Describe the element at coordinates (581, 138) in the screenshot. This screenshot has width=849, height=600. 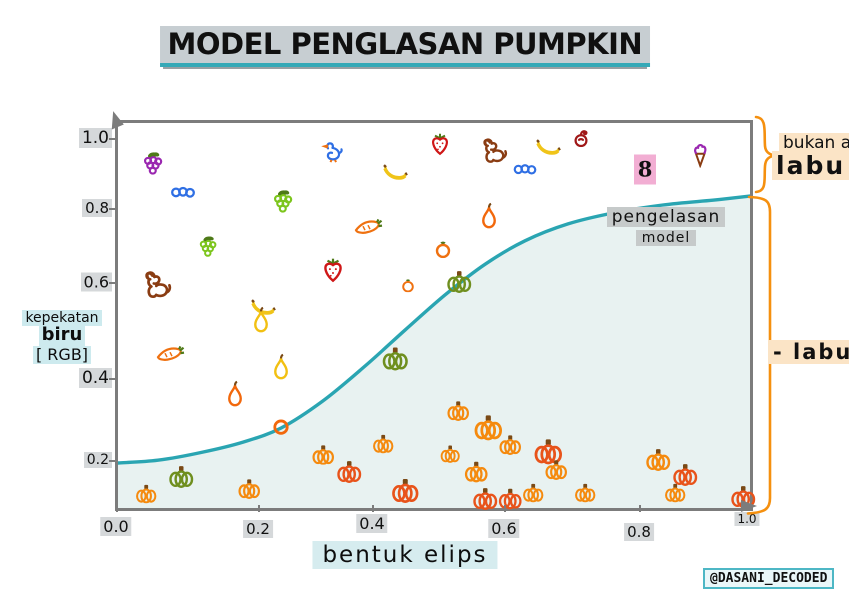
I see `cherry-icon` at that location.